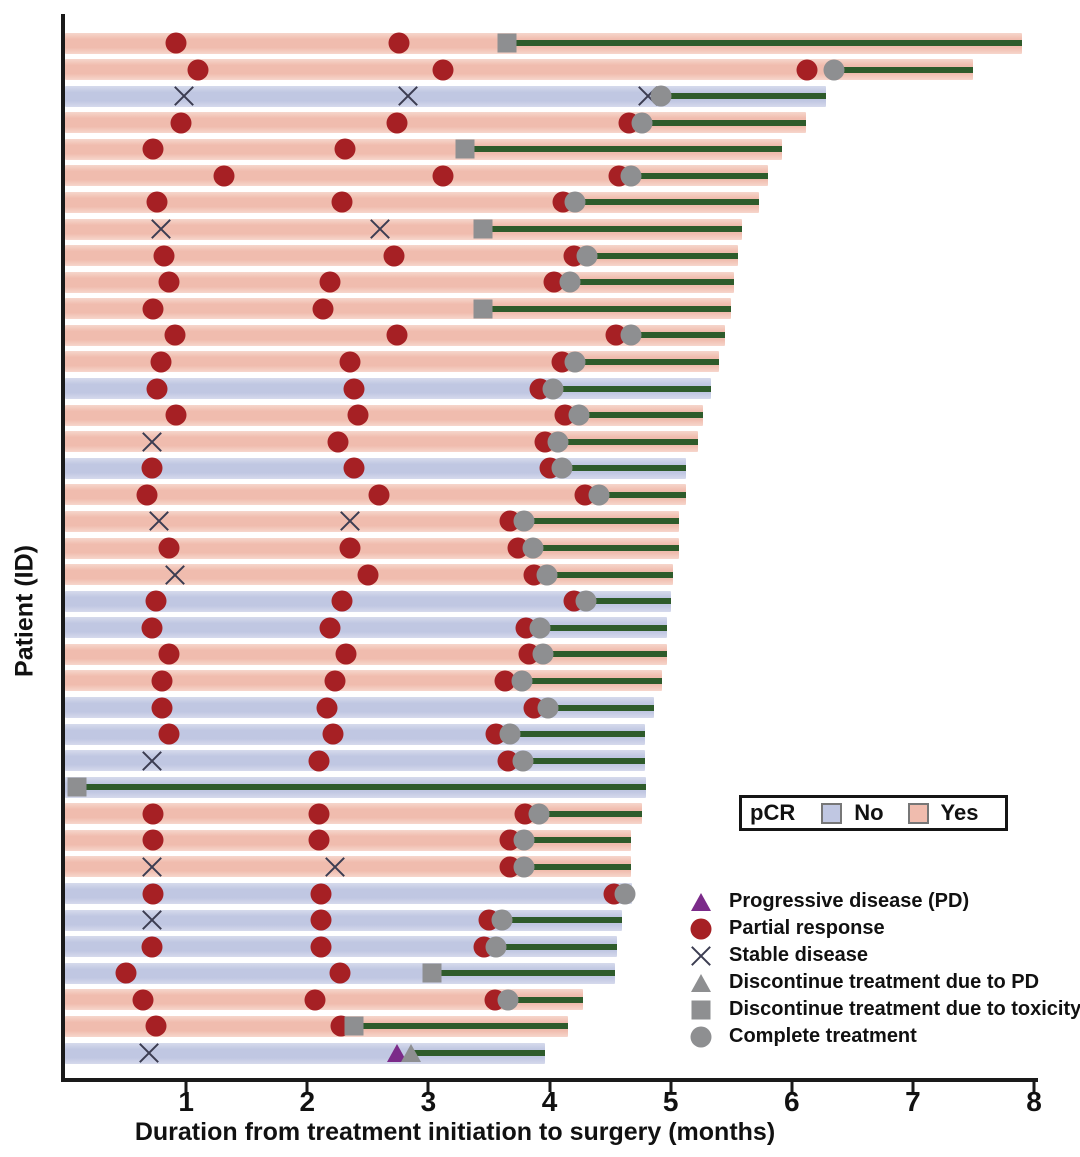  I want to click on partial-response-marker-glyph, so click(701, 928).